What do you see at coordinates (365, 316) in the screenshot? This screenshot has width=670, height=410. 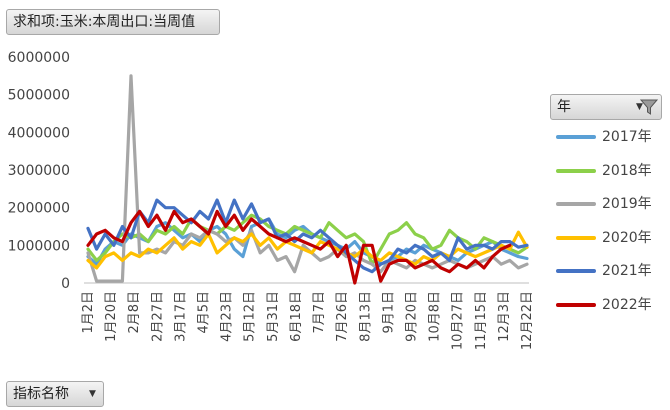 I see `x-tick-label: 8月13日` at bounding box center [365, 316].